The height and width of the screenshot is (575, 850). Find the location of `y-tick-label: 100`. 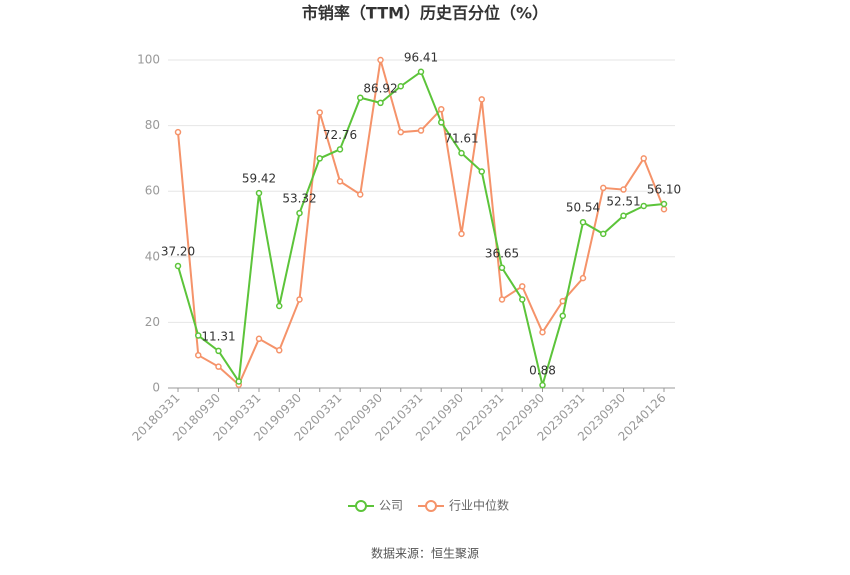

y-tick-label: 100 is located at coordinates (148, 60).